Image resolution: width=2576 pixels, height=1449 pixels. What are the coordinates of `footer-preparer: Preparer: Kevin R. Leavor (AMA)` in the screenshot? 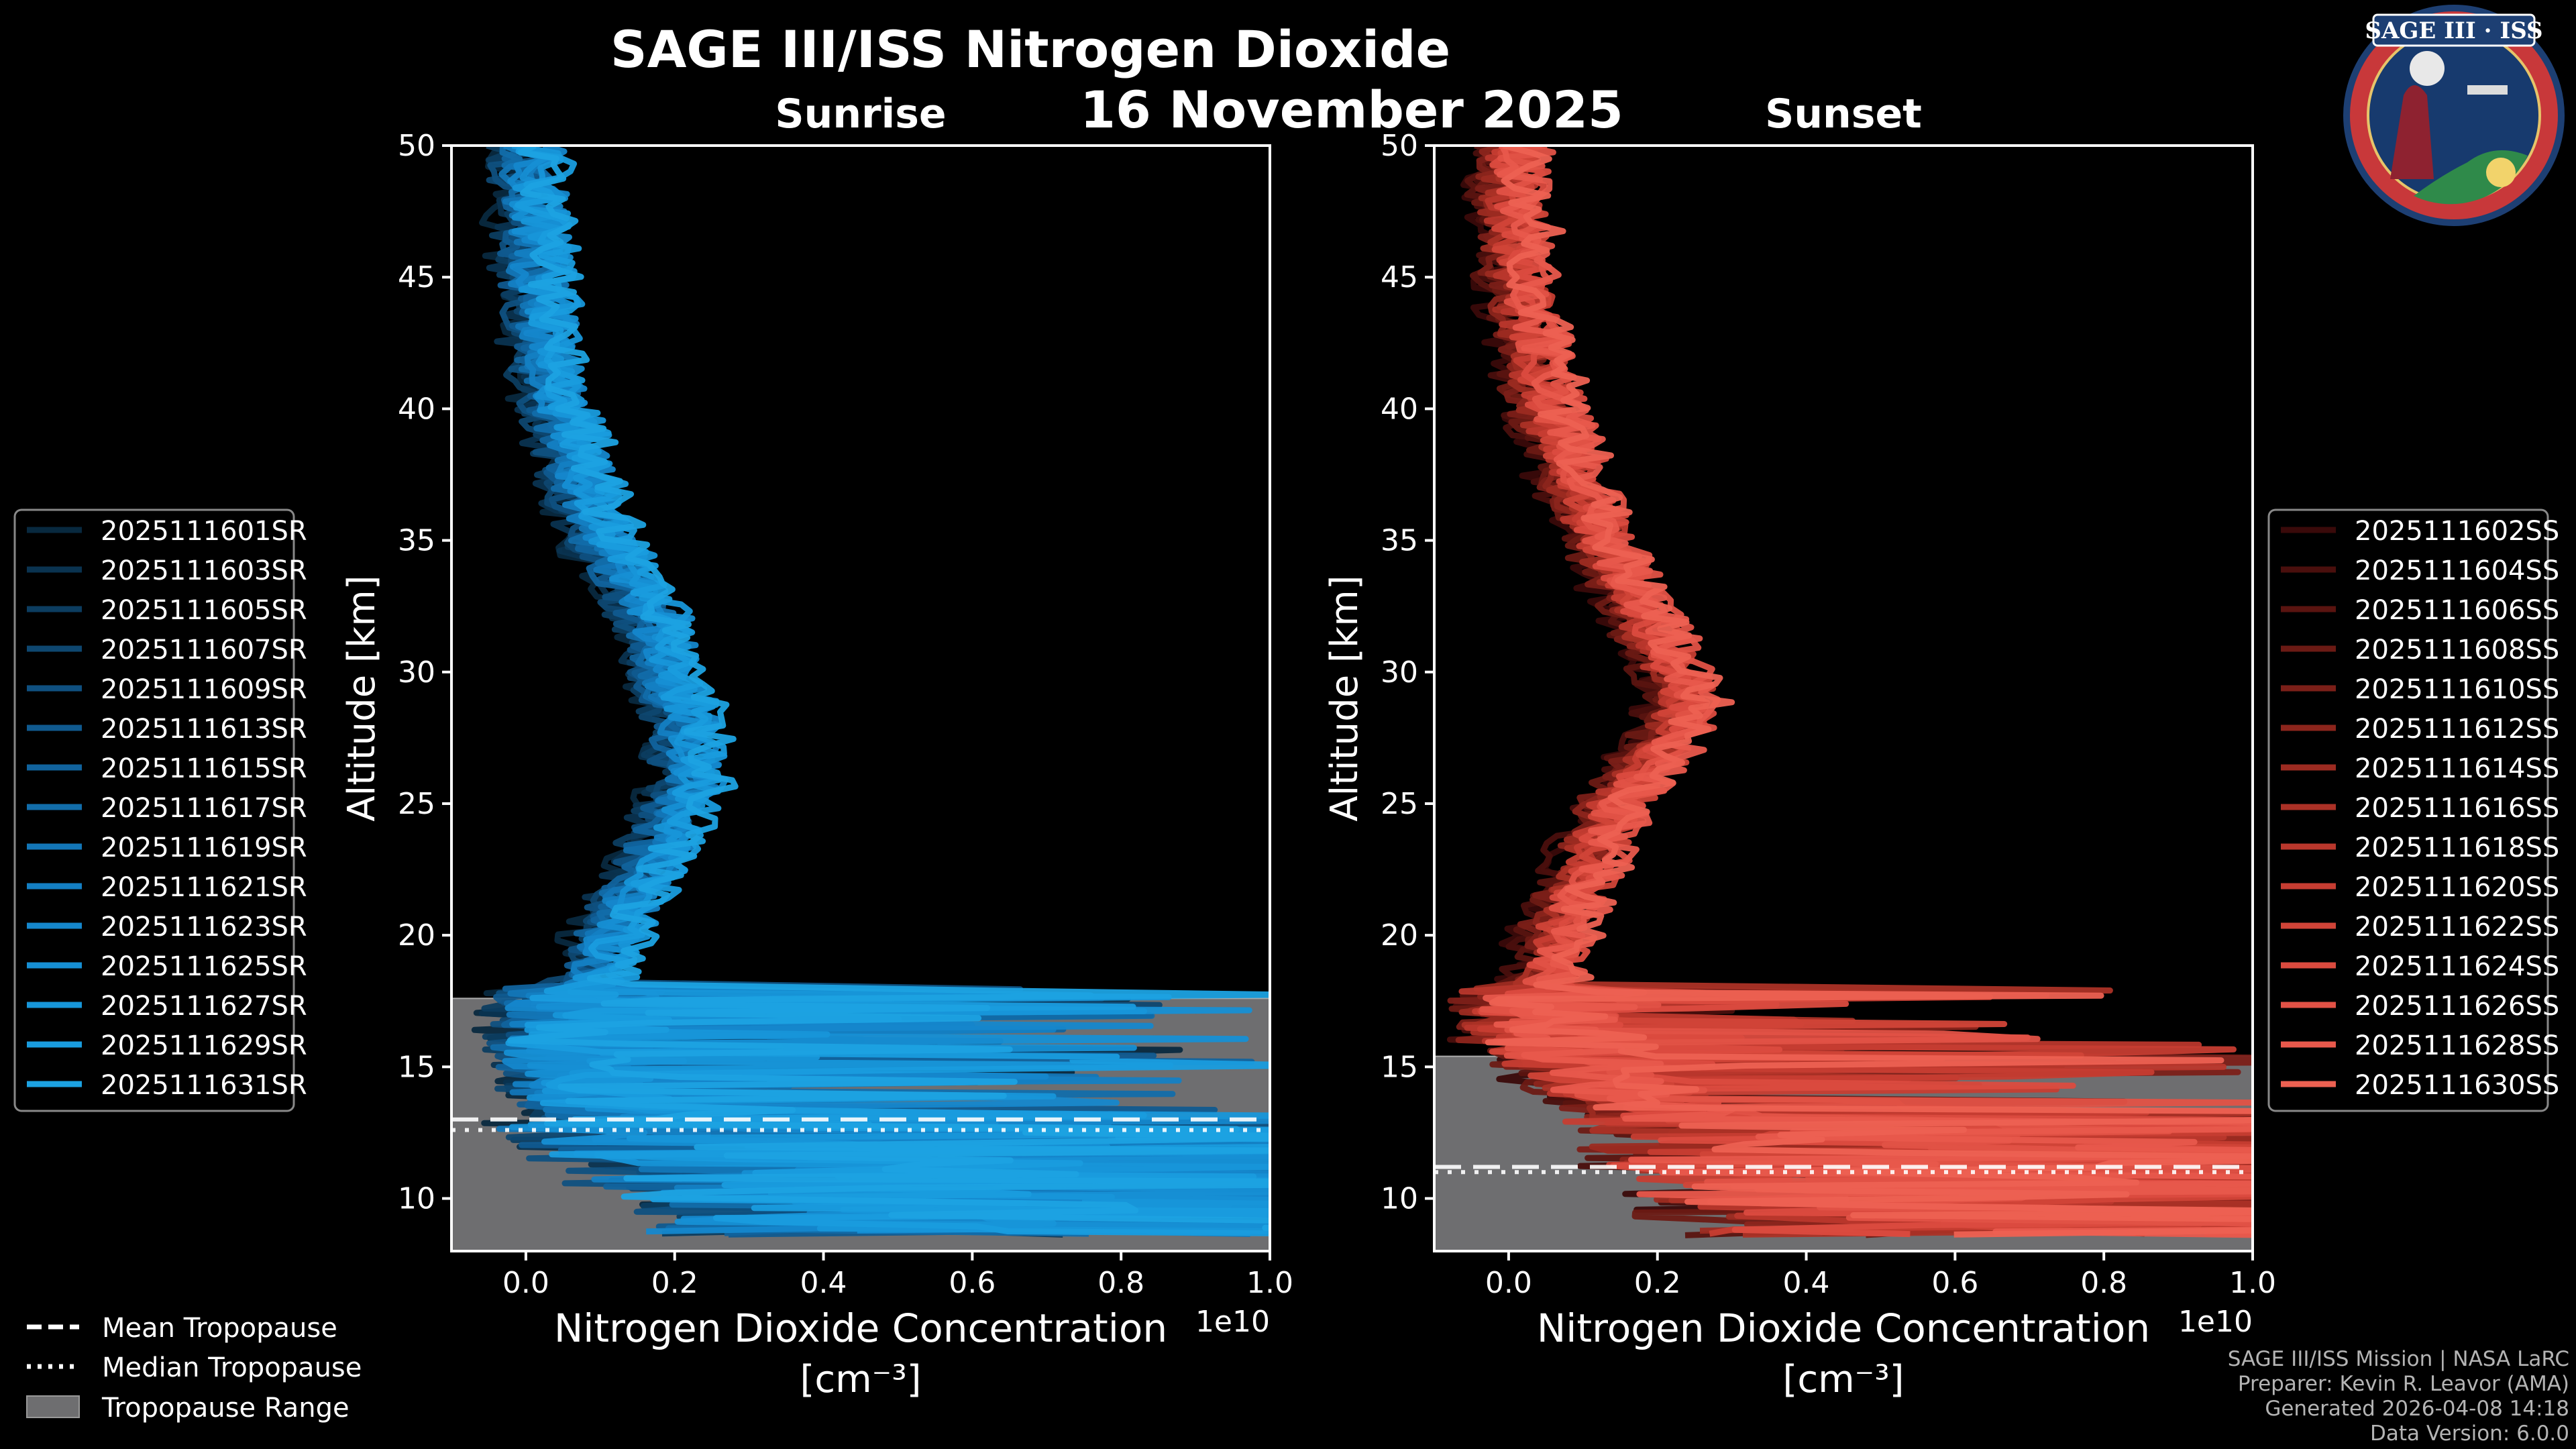 It's located at (2403, 1384).